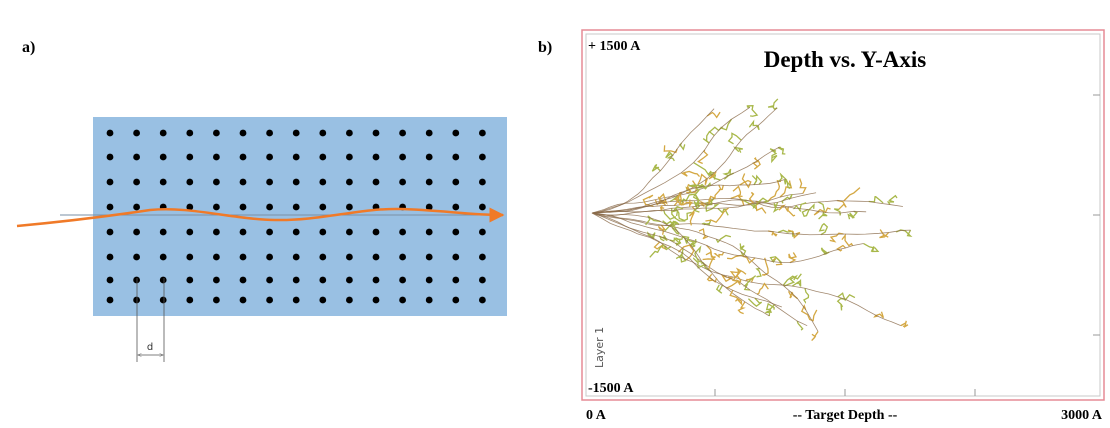  I want to click on x-axis-title: -- Target Depth --, so click(845, 415).